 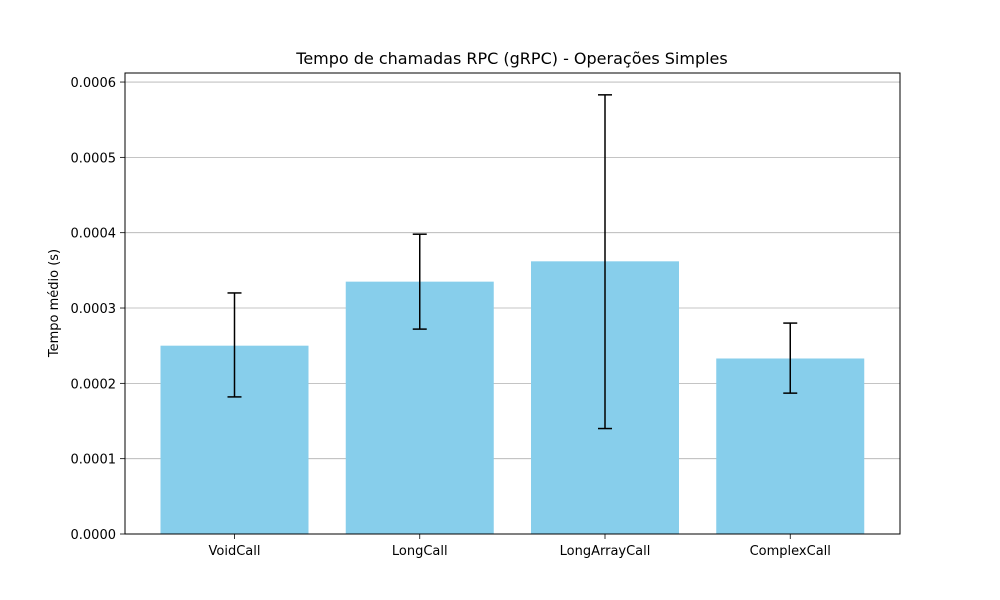 I want to click on y-tick-label: 0.0006, so click(x=94, y=83).